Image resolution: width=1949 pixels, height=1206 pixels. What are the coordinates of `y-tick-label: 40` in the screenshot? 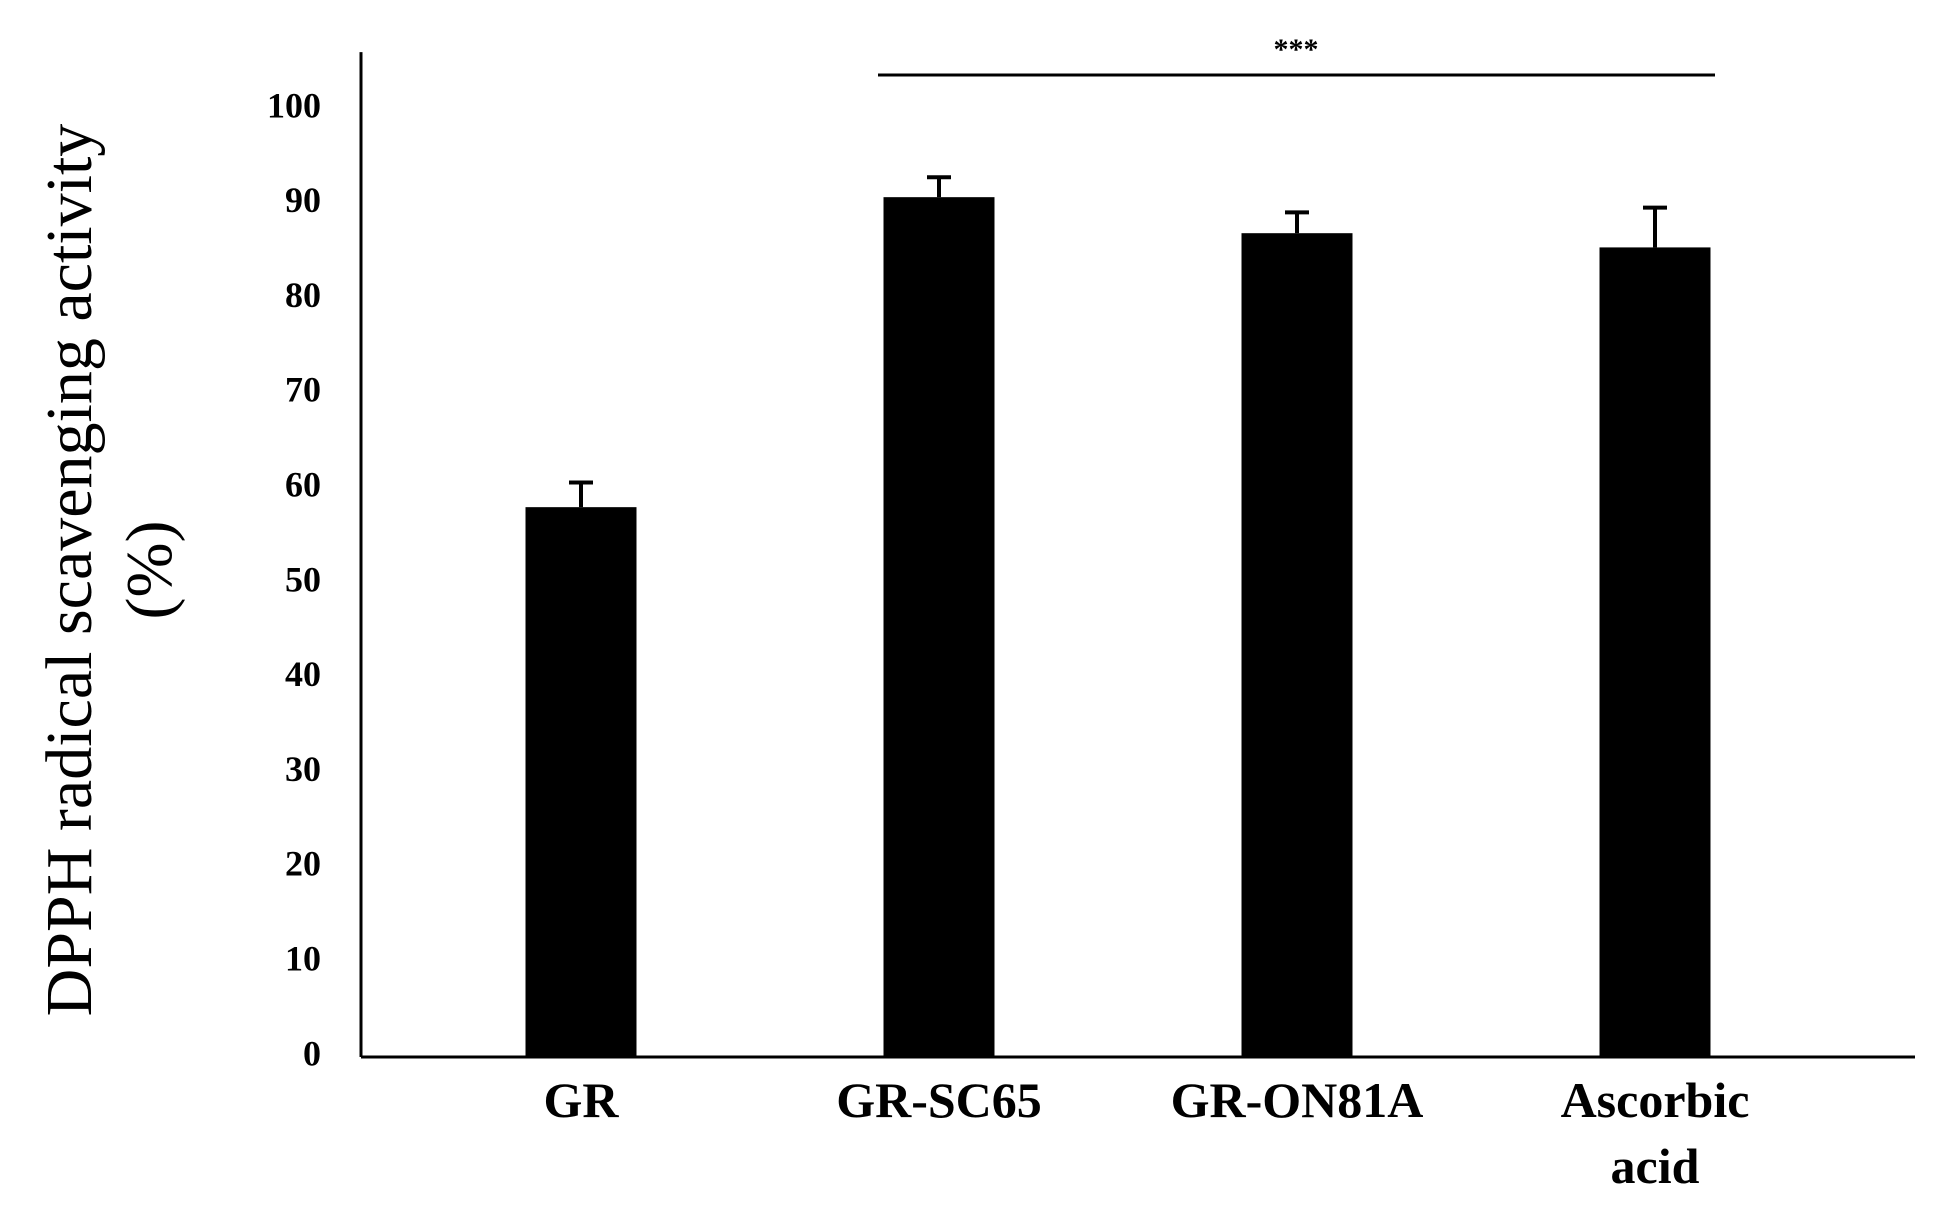 It's located at (303, 674).